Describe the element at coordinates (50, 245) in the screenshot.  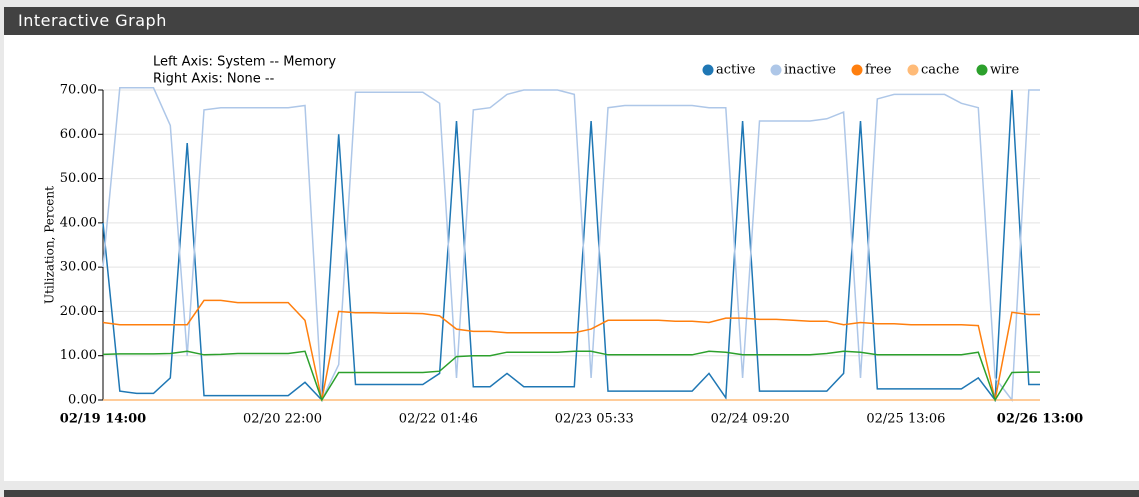
I see `y-axis-label: Utilization, Percent` at that location.